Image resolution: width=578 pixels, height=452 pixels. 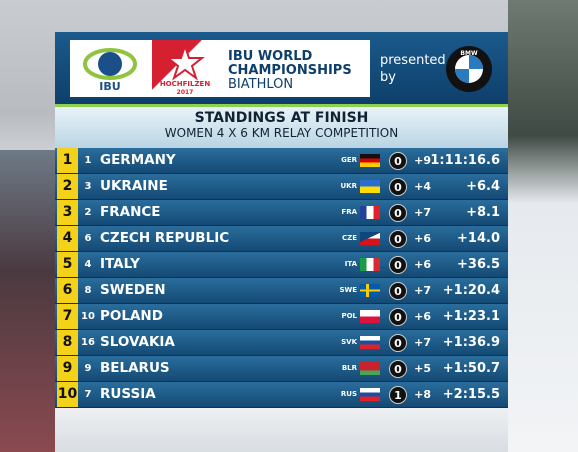 I want to click on time: +6.4, so click(x=483, y=186).